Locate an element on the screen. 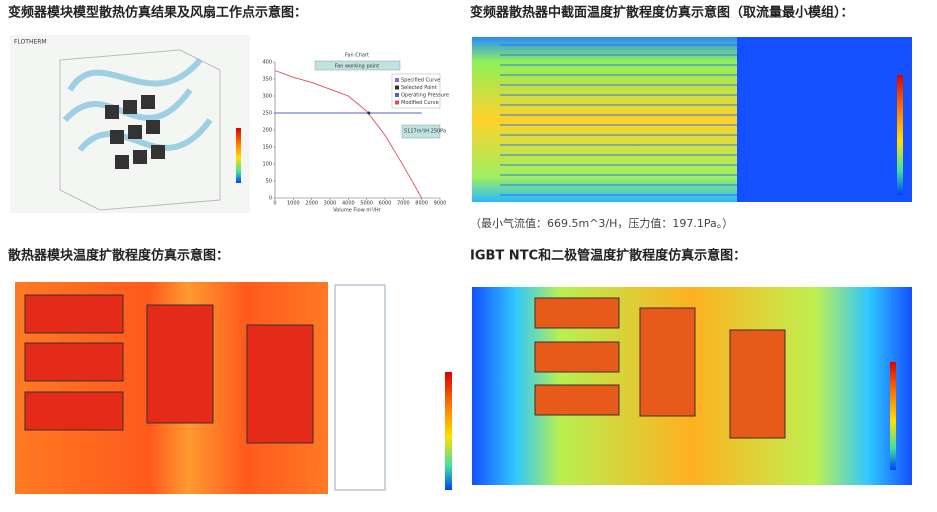  subtitle-box is located at coordinates (357, 65).